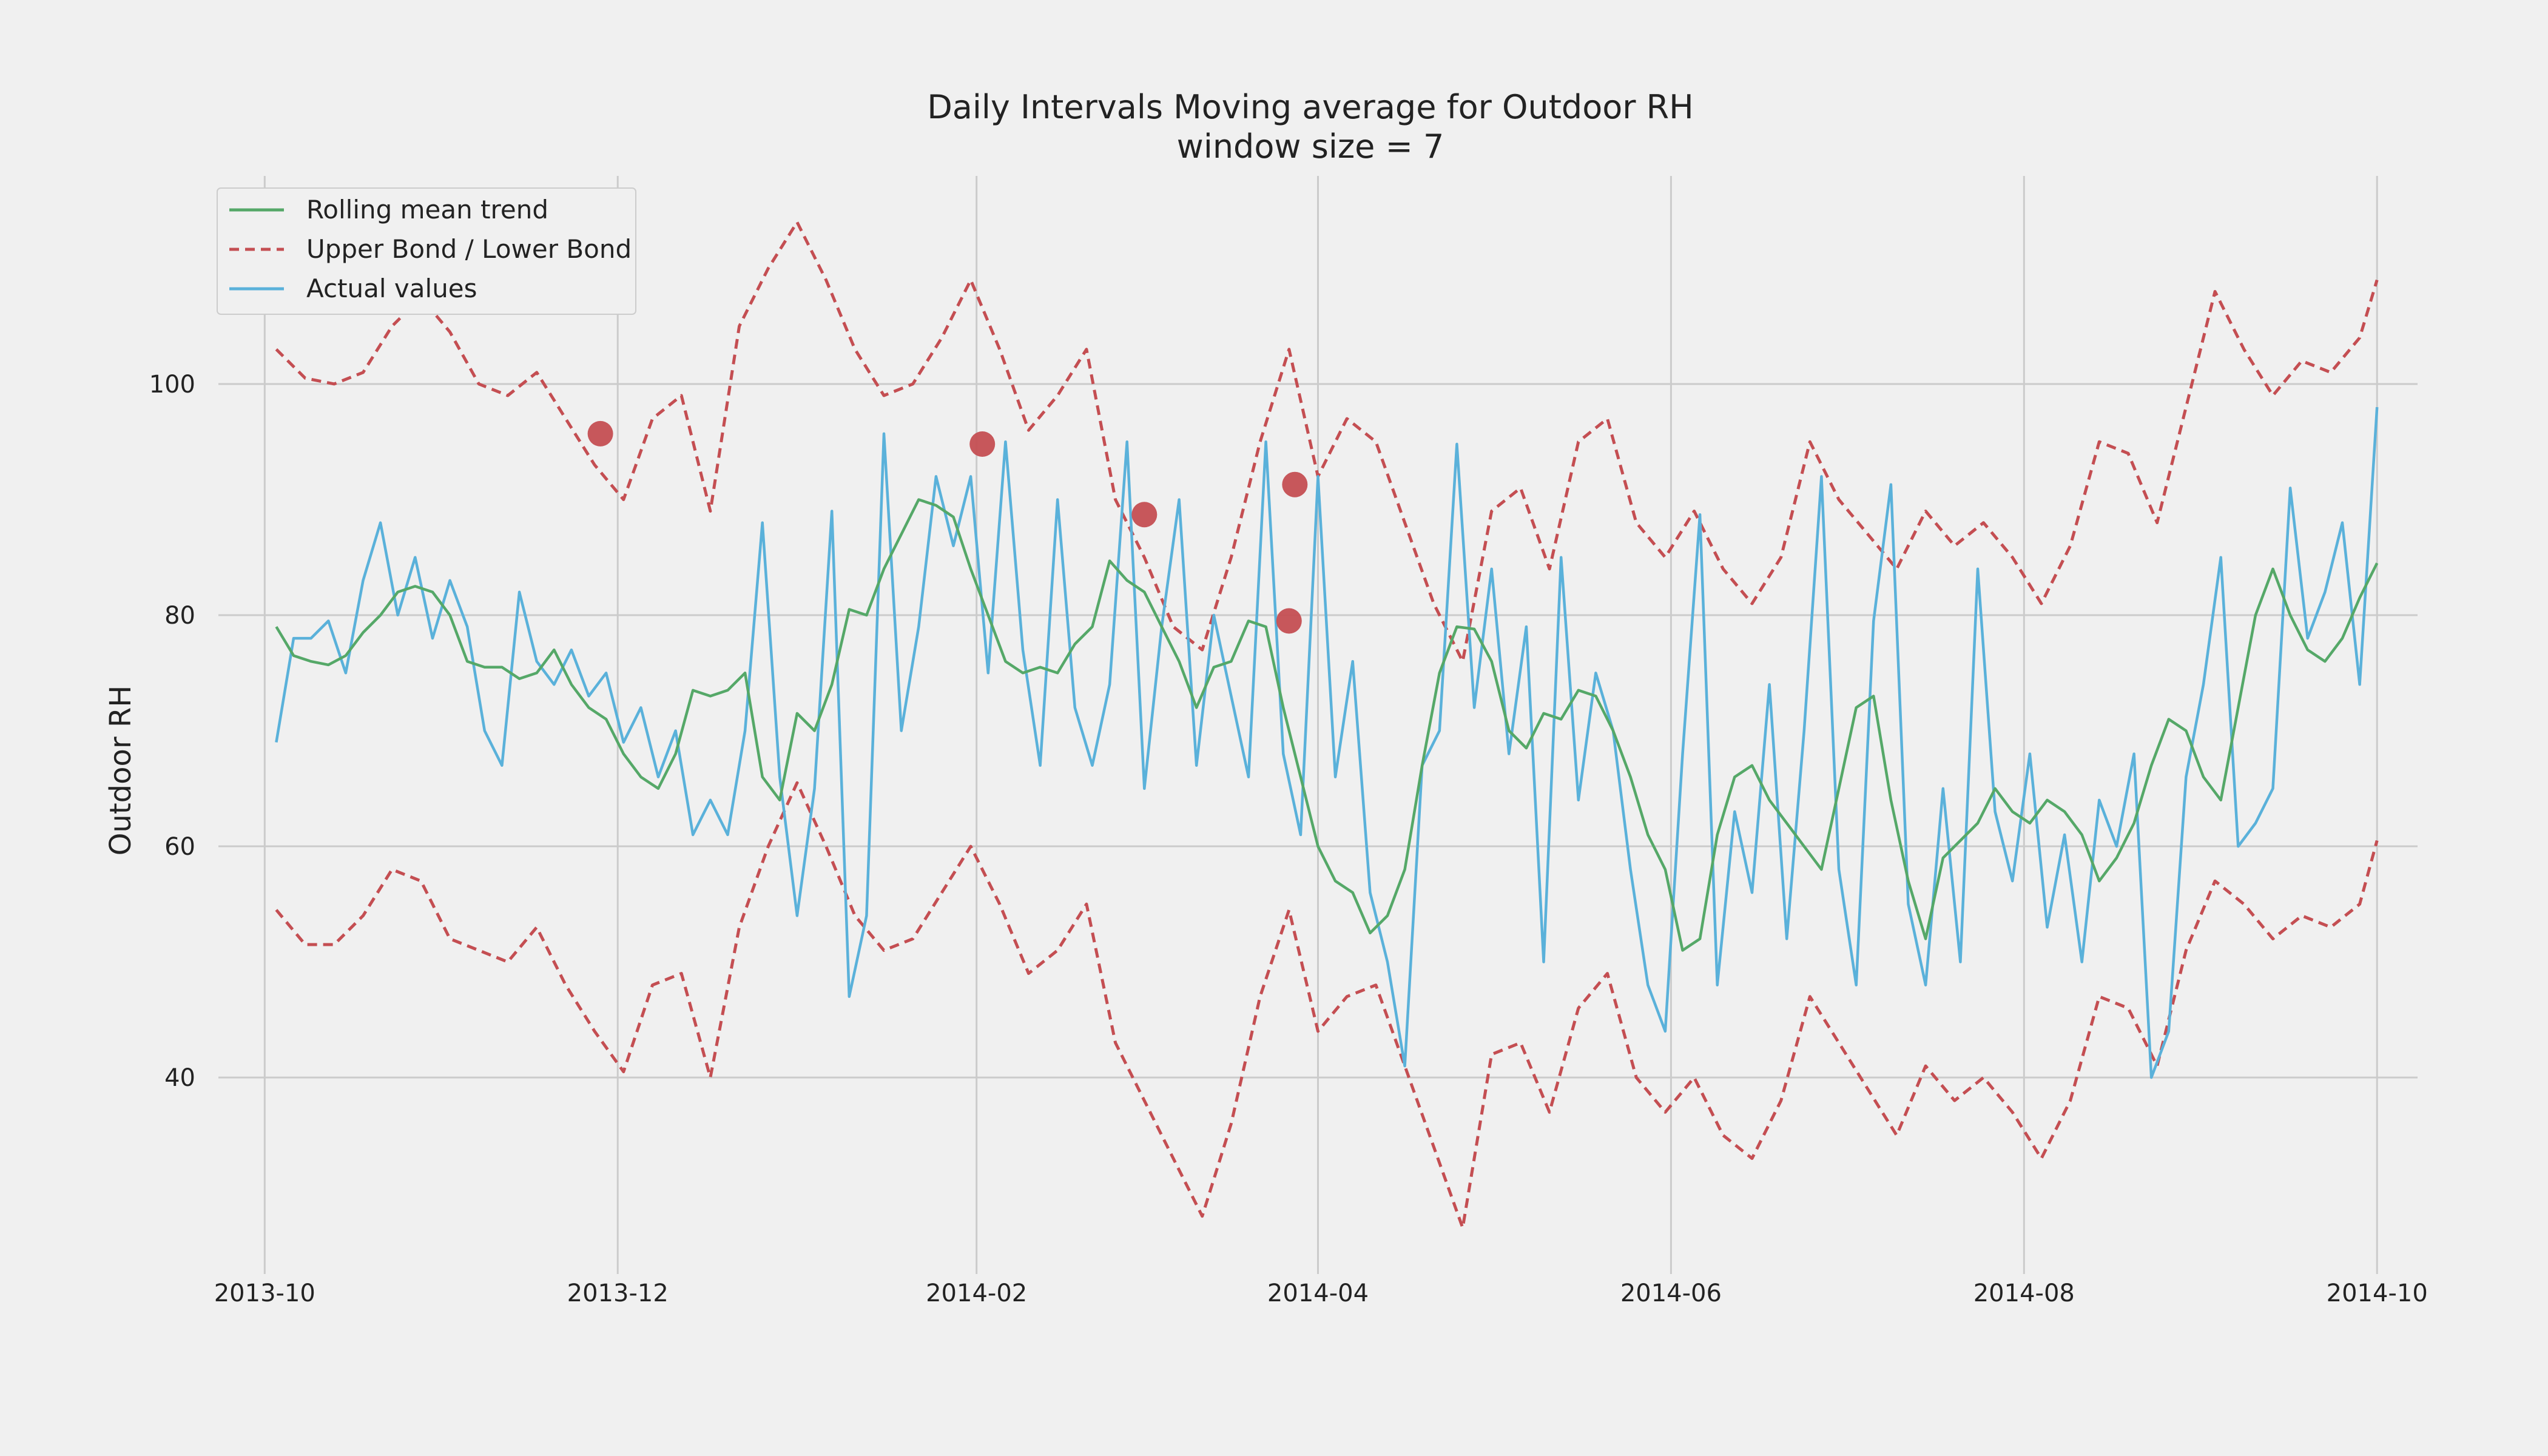  What do you see at coordinates (172, 385) in the screenshot?
I see `y-tick-label: 100` at bounding box center [172, 385].